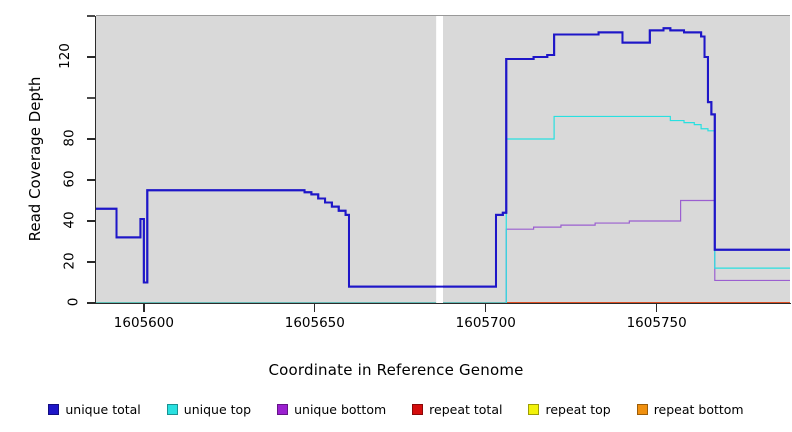  I want to click on legend-item-repeat-total: repeat total, so click(457, 409).